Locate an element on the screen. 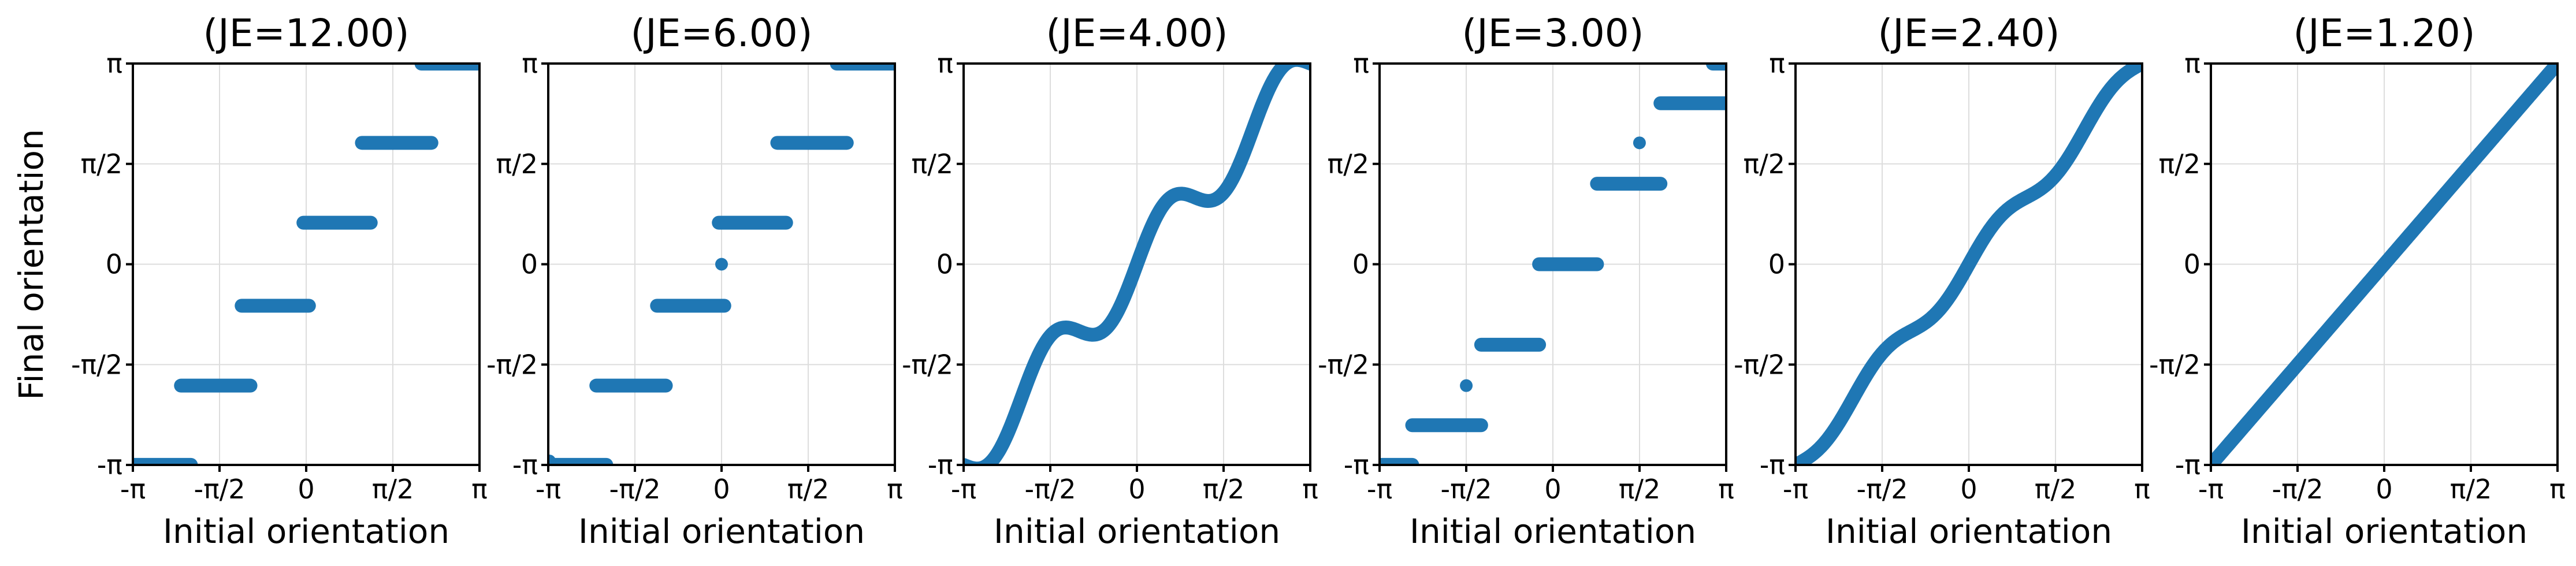  chart-title: (JE=6.00) is located at coordinates (722, 33).